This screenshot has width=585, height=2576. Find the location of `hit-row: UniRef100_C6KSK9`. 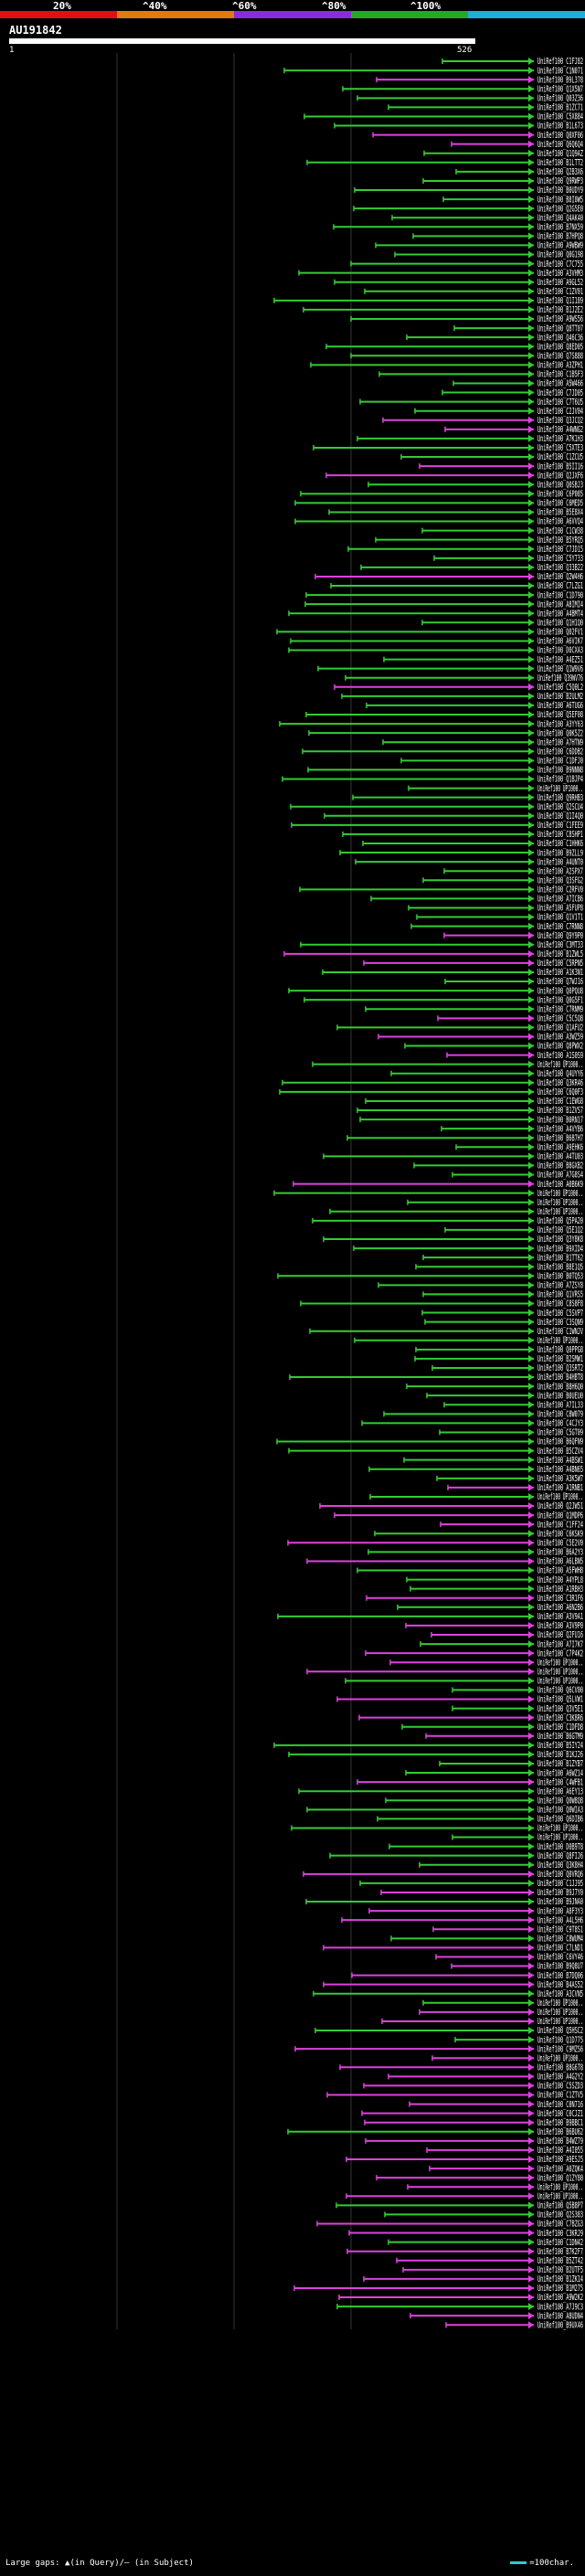

hit-row: UniRef100_C6KSK9 is located at coordinates (479, 1534).